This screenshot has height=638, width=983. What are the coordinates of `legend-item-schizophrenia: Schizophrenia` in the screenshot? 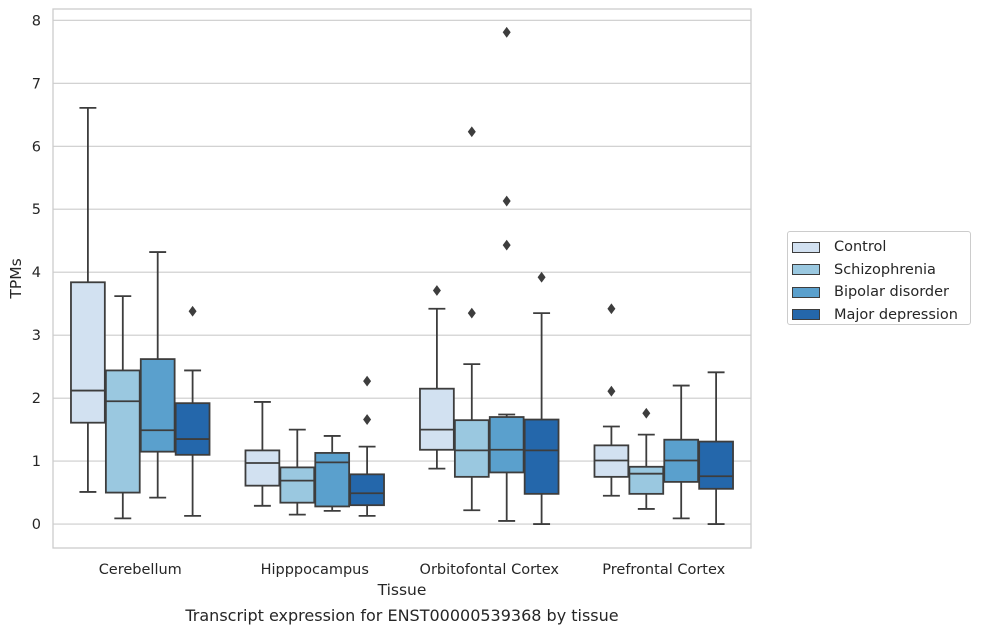 It's located at (881, 270).